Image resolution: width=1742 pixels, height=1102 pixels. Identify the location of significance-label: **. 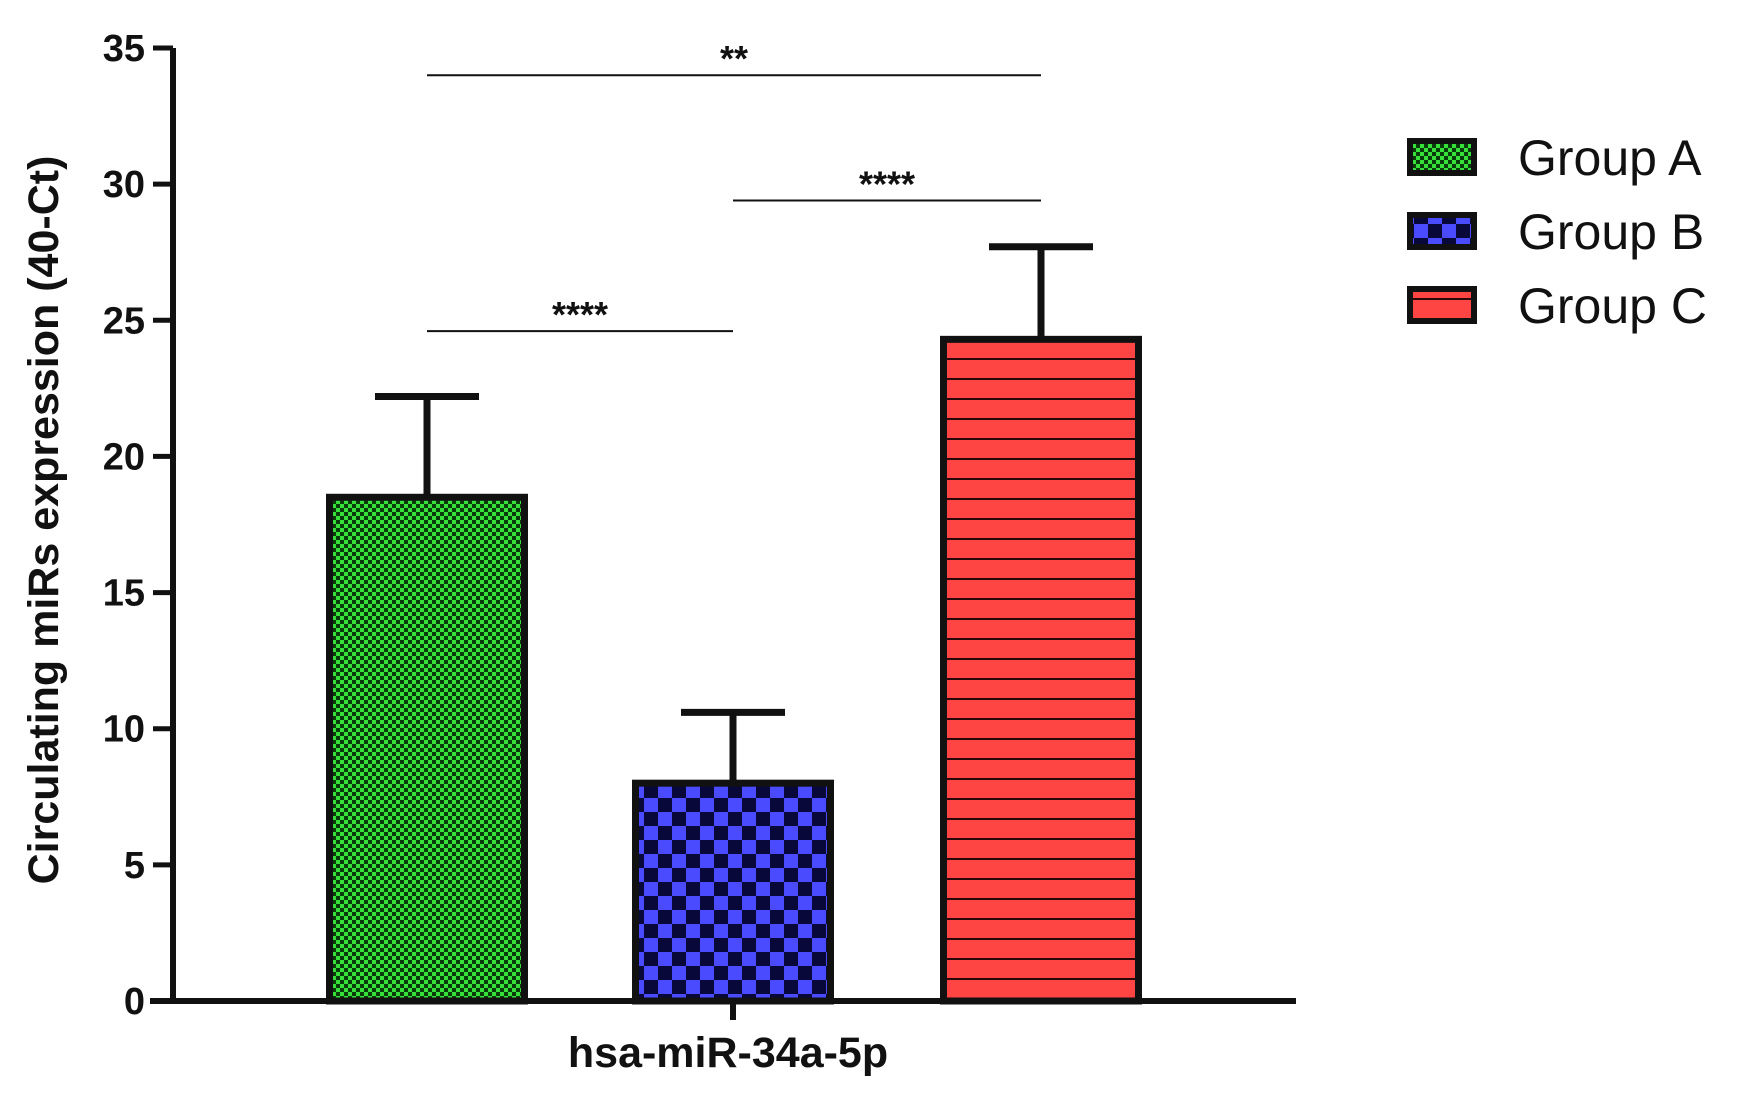
(734, 58).